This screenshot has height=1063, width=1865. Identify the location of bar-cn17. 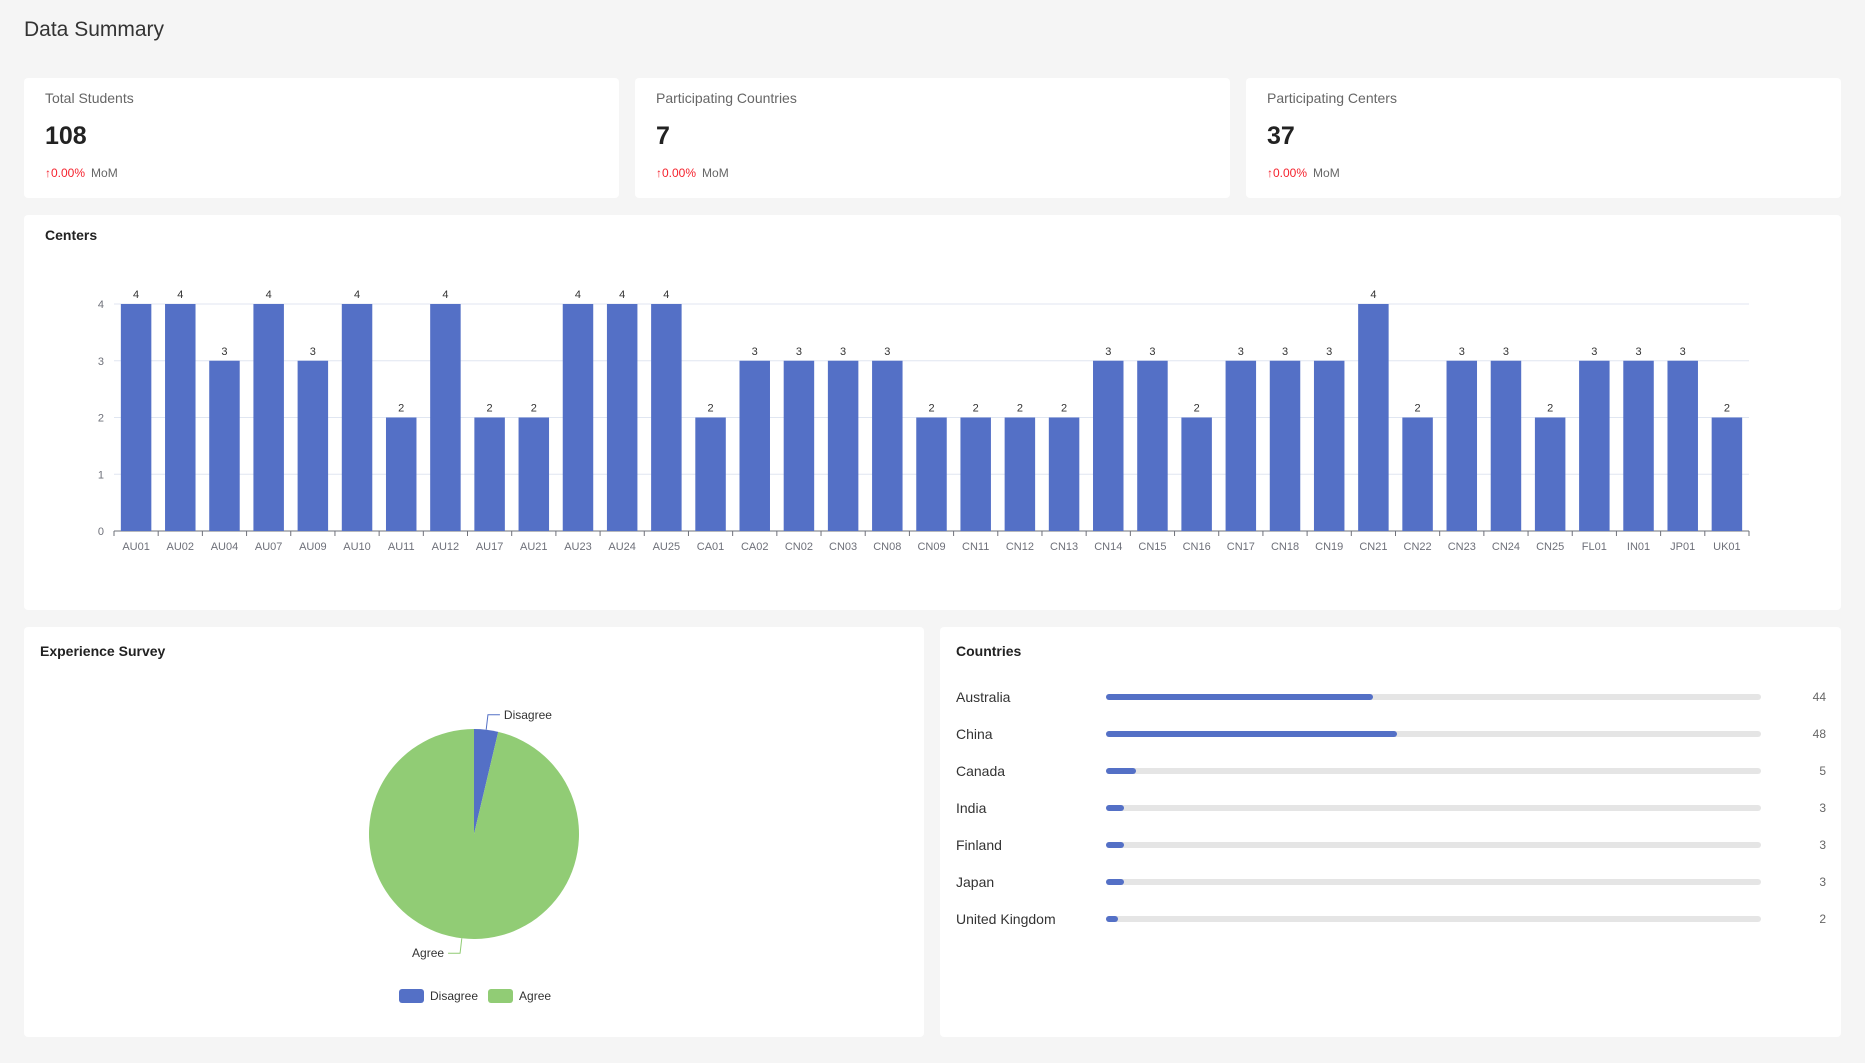
(1241, 445).